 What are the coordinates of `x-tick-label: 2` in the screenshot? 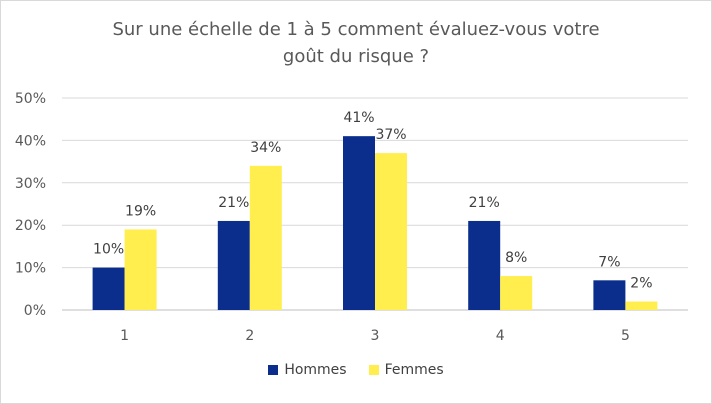 It's located at (249, 336).